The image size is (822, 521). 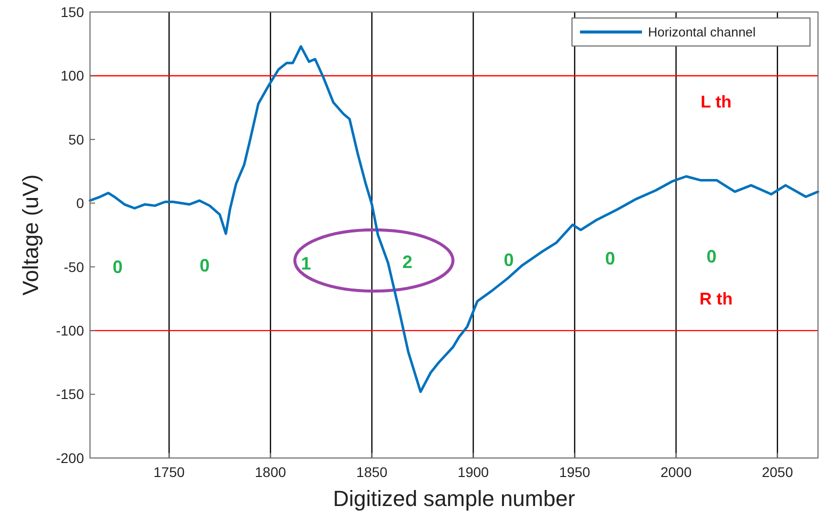 I want to click on y-tick-label: -100, so click(x=70, y=330).